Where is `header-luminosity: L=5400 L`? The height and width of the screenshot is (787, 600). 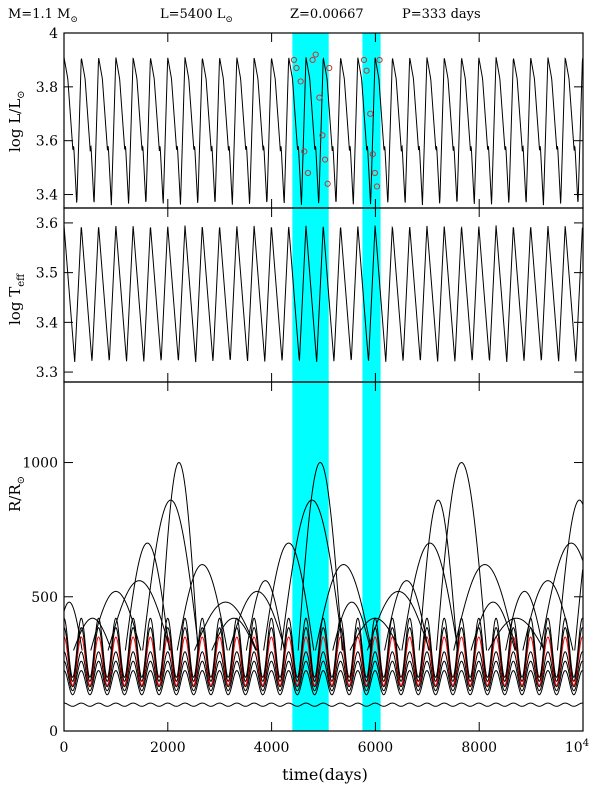
header-luminosity: L=5400 L is located at coordinates (193, 14).